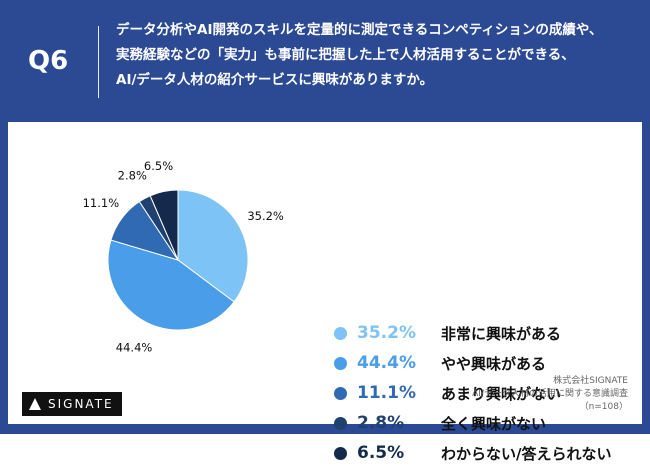 The width and height of the screenshot is (650, 468). I want to click on legend-percentage: 44.4%, so click(386, 363).